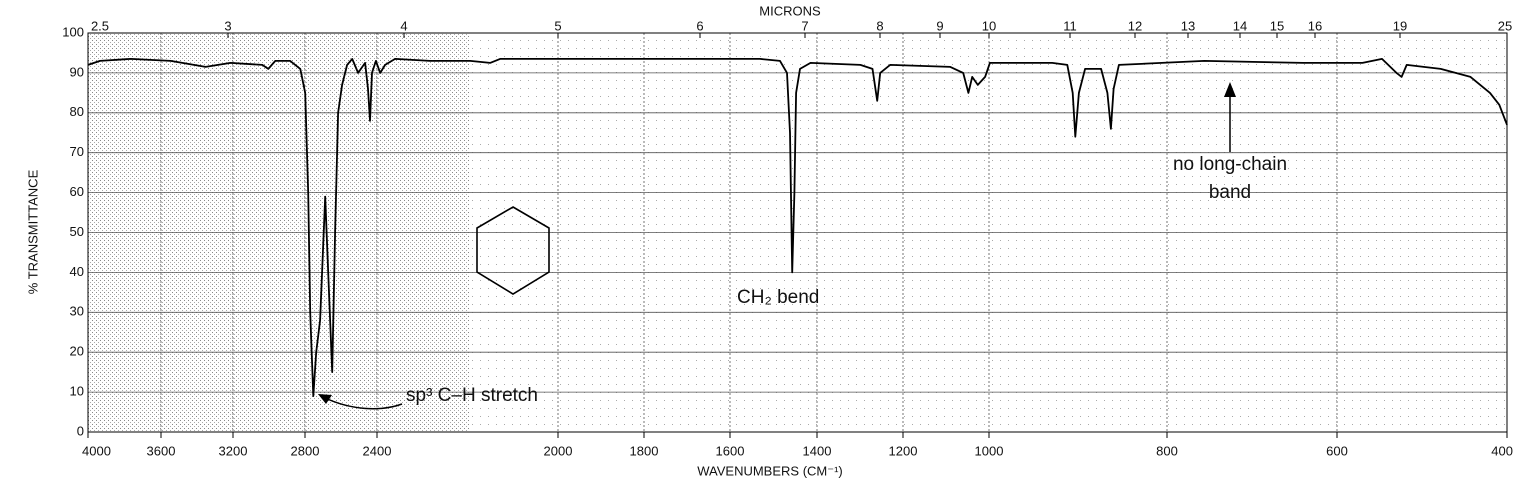 The height and width of the screenshot is (489, 1537). Describe the element at coordinates (558, 450) in the screenshot. I see `x-tick-label: 2000` at that location.